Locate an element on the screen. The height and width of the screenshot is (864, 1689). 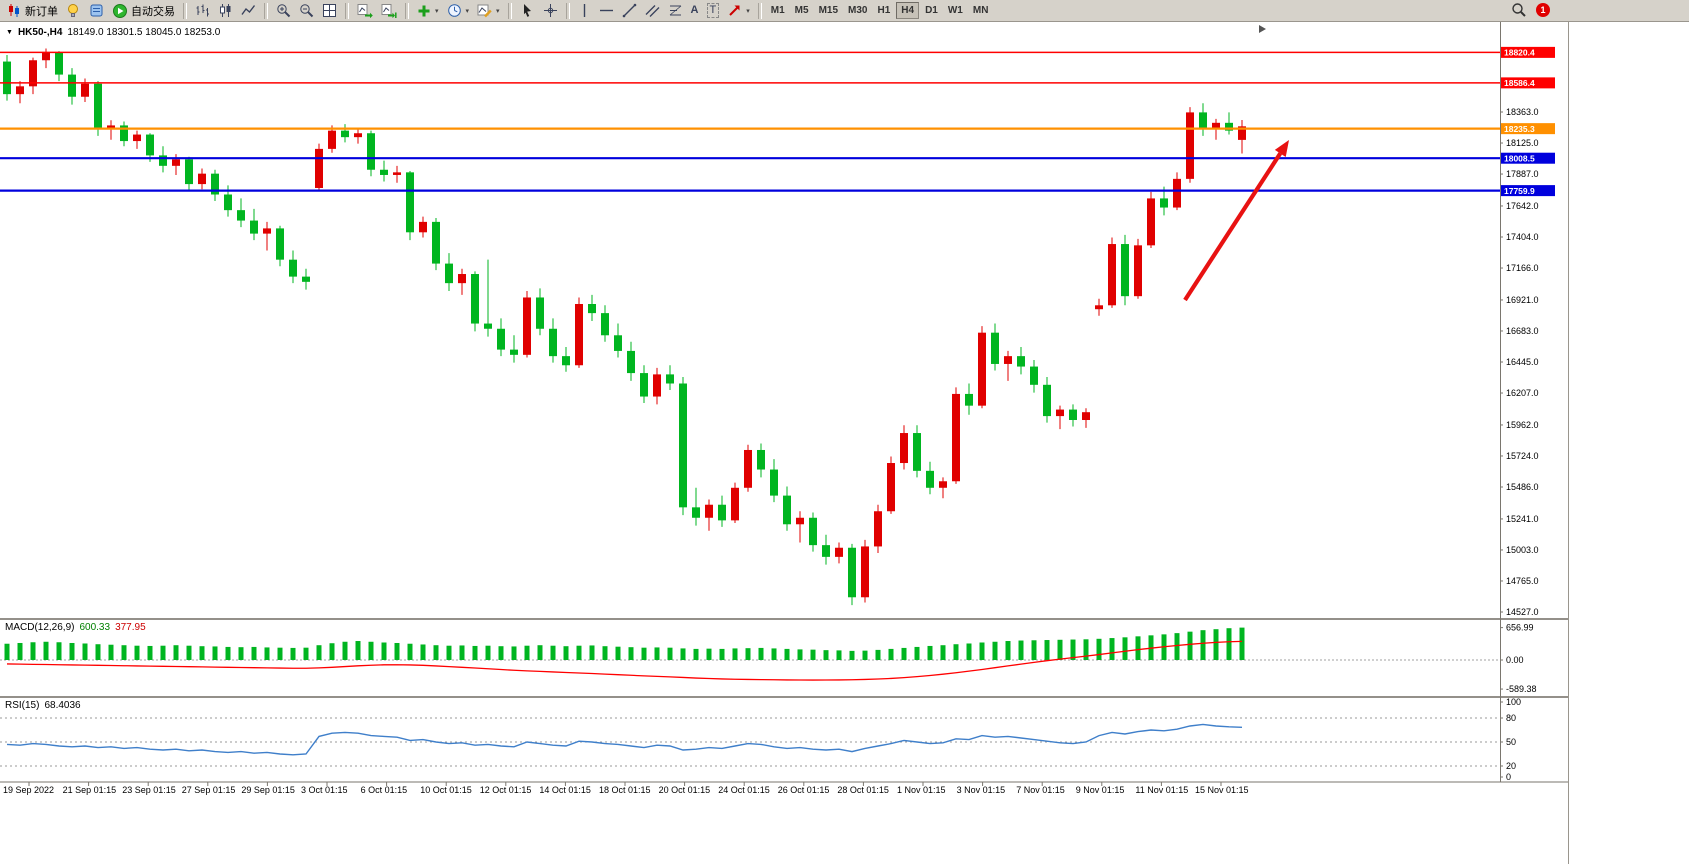
line-chart-icon is located at coordinates (248, 10).